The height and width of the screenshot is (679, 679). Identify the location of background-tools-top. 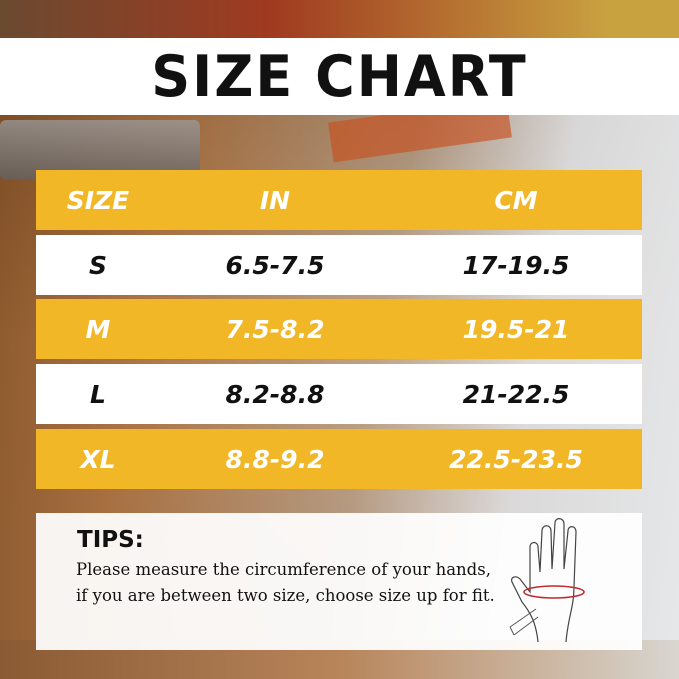
(339, 19).